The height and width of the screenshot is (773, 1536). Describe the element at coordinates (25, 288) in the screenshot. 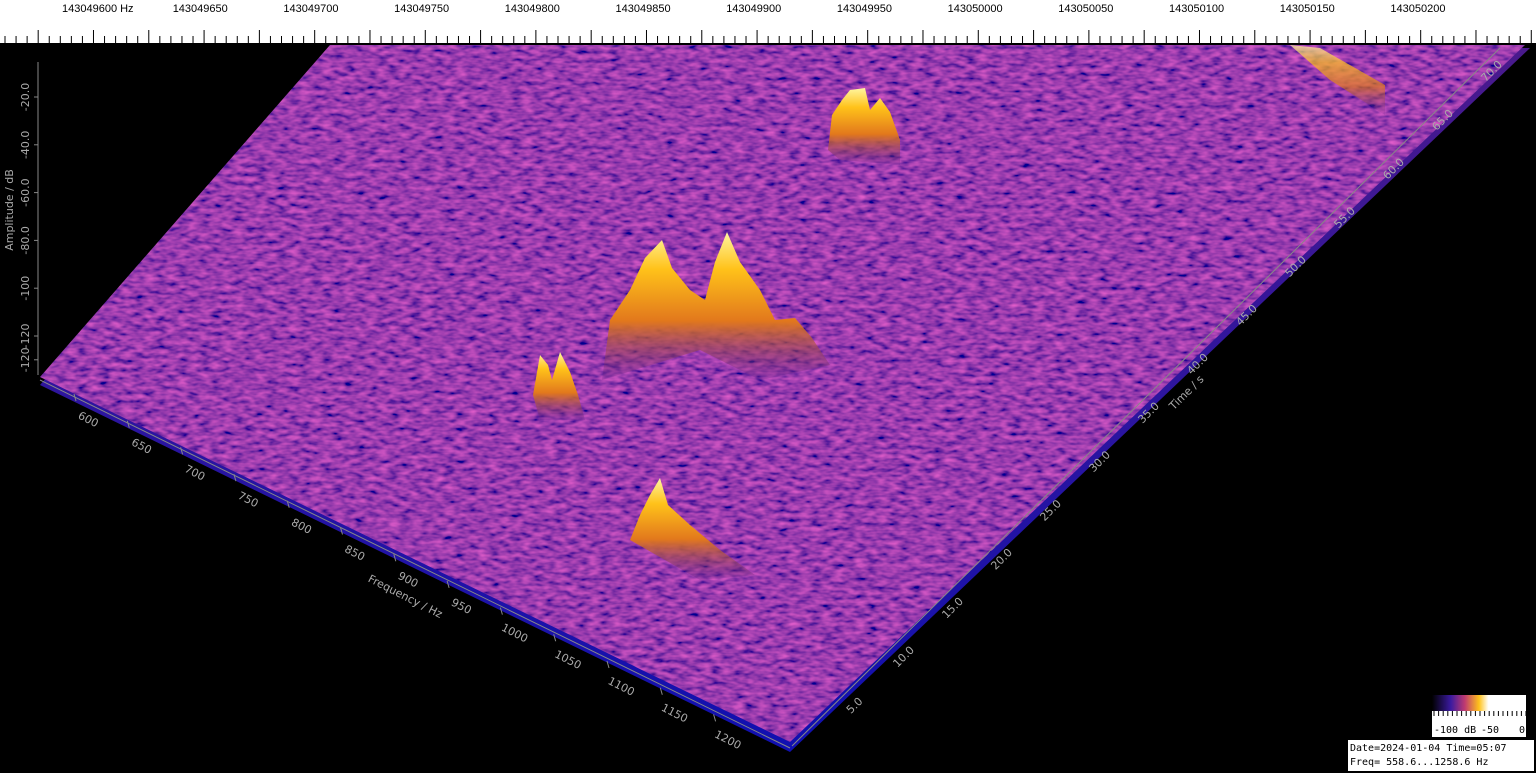

I see `axis-label: -100` at that location.